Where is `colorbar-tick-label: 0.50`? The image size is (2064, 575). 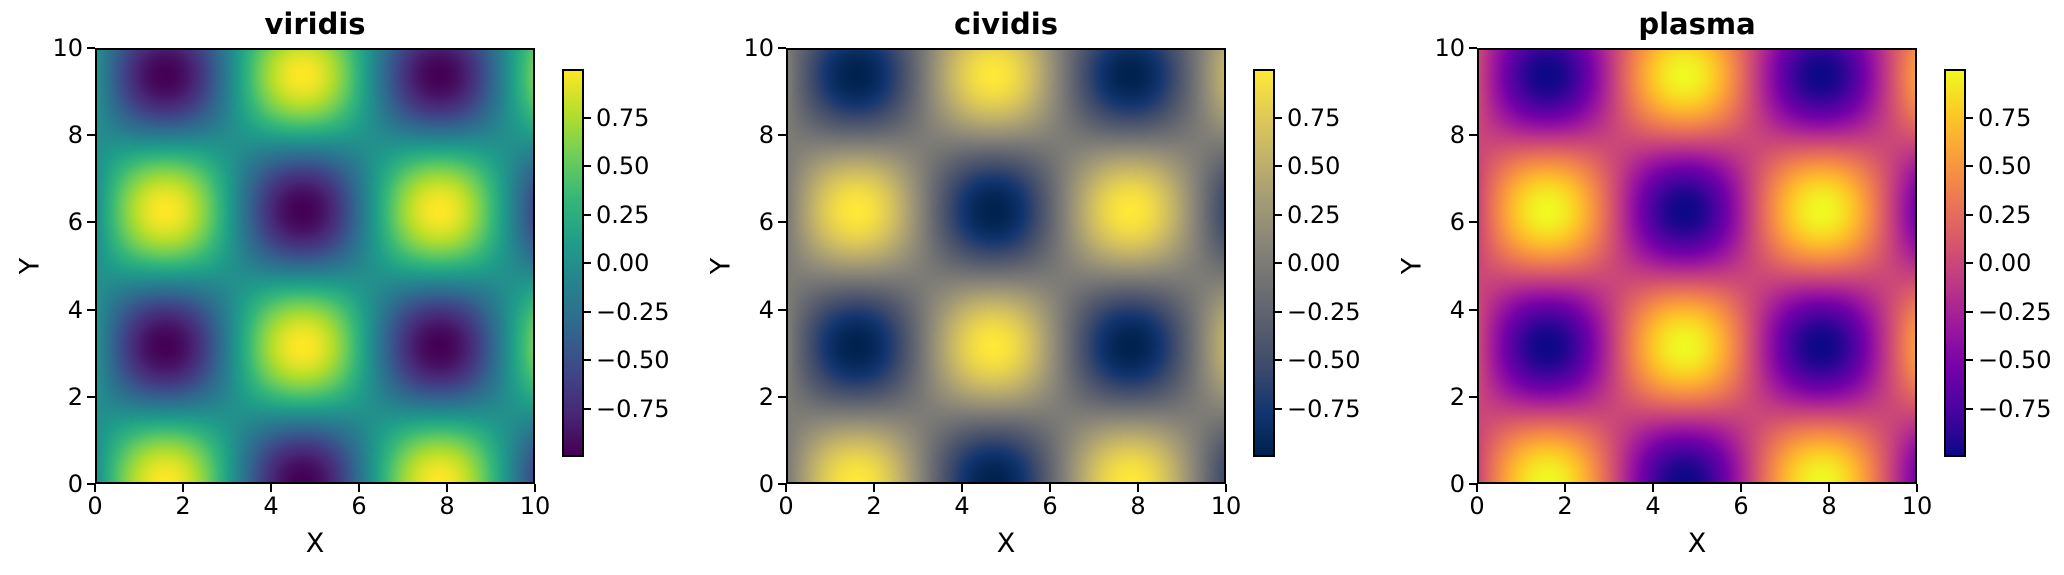 colorbar-tick-label: 0.50 is located at coordinates (1314, 166).